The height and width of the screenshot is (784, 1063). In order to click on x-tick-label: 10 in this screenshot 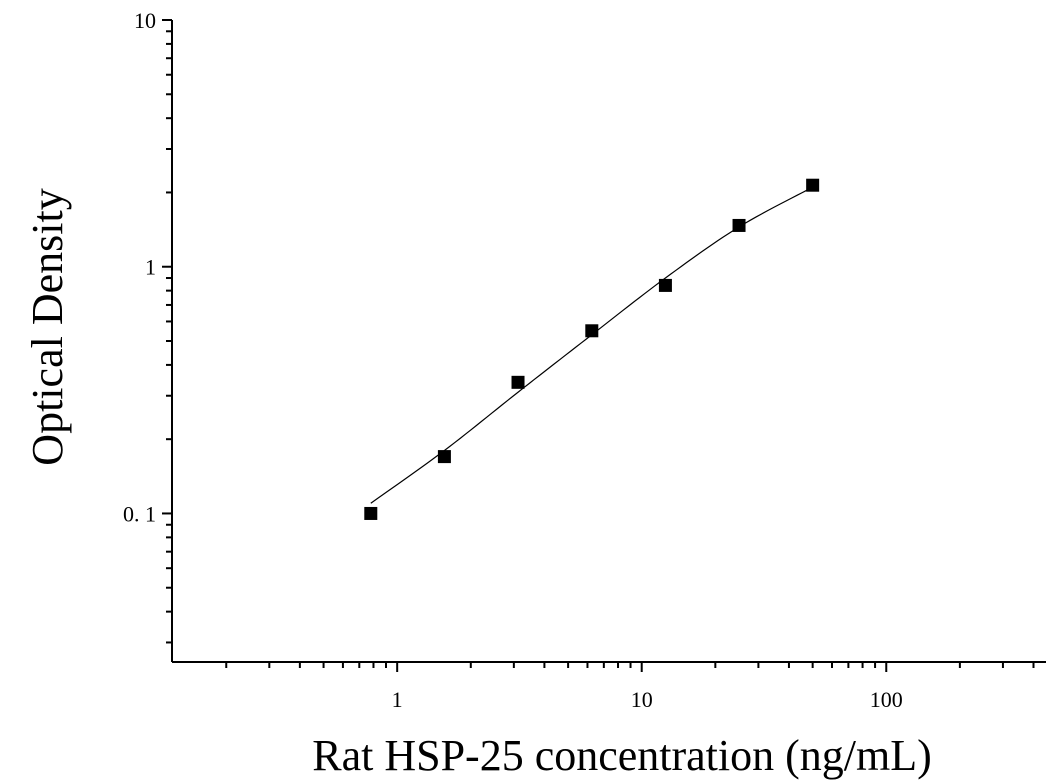, I will do `click(642, 699)`.